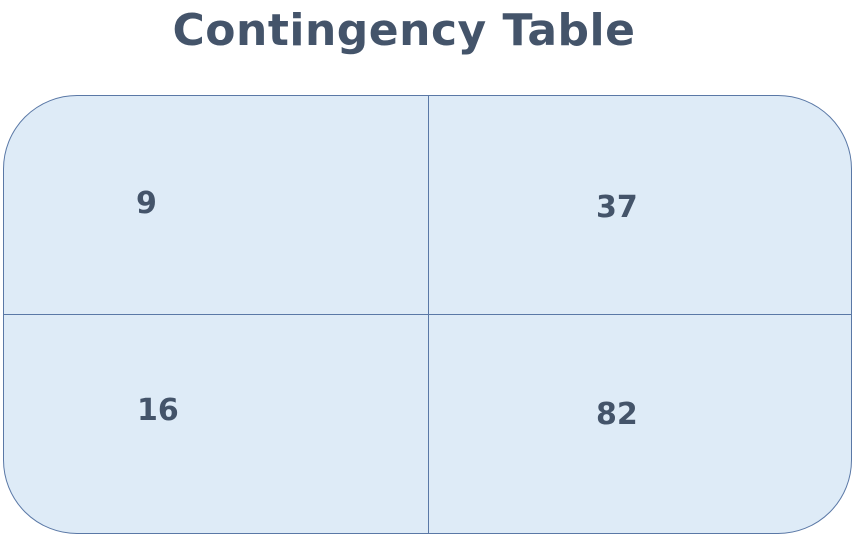  I want to click on cell-top-left-value: 9, so click(146, 203).